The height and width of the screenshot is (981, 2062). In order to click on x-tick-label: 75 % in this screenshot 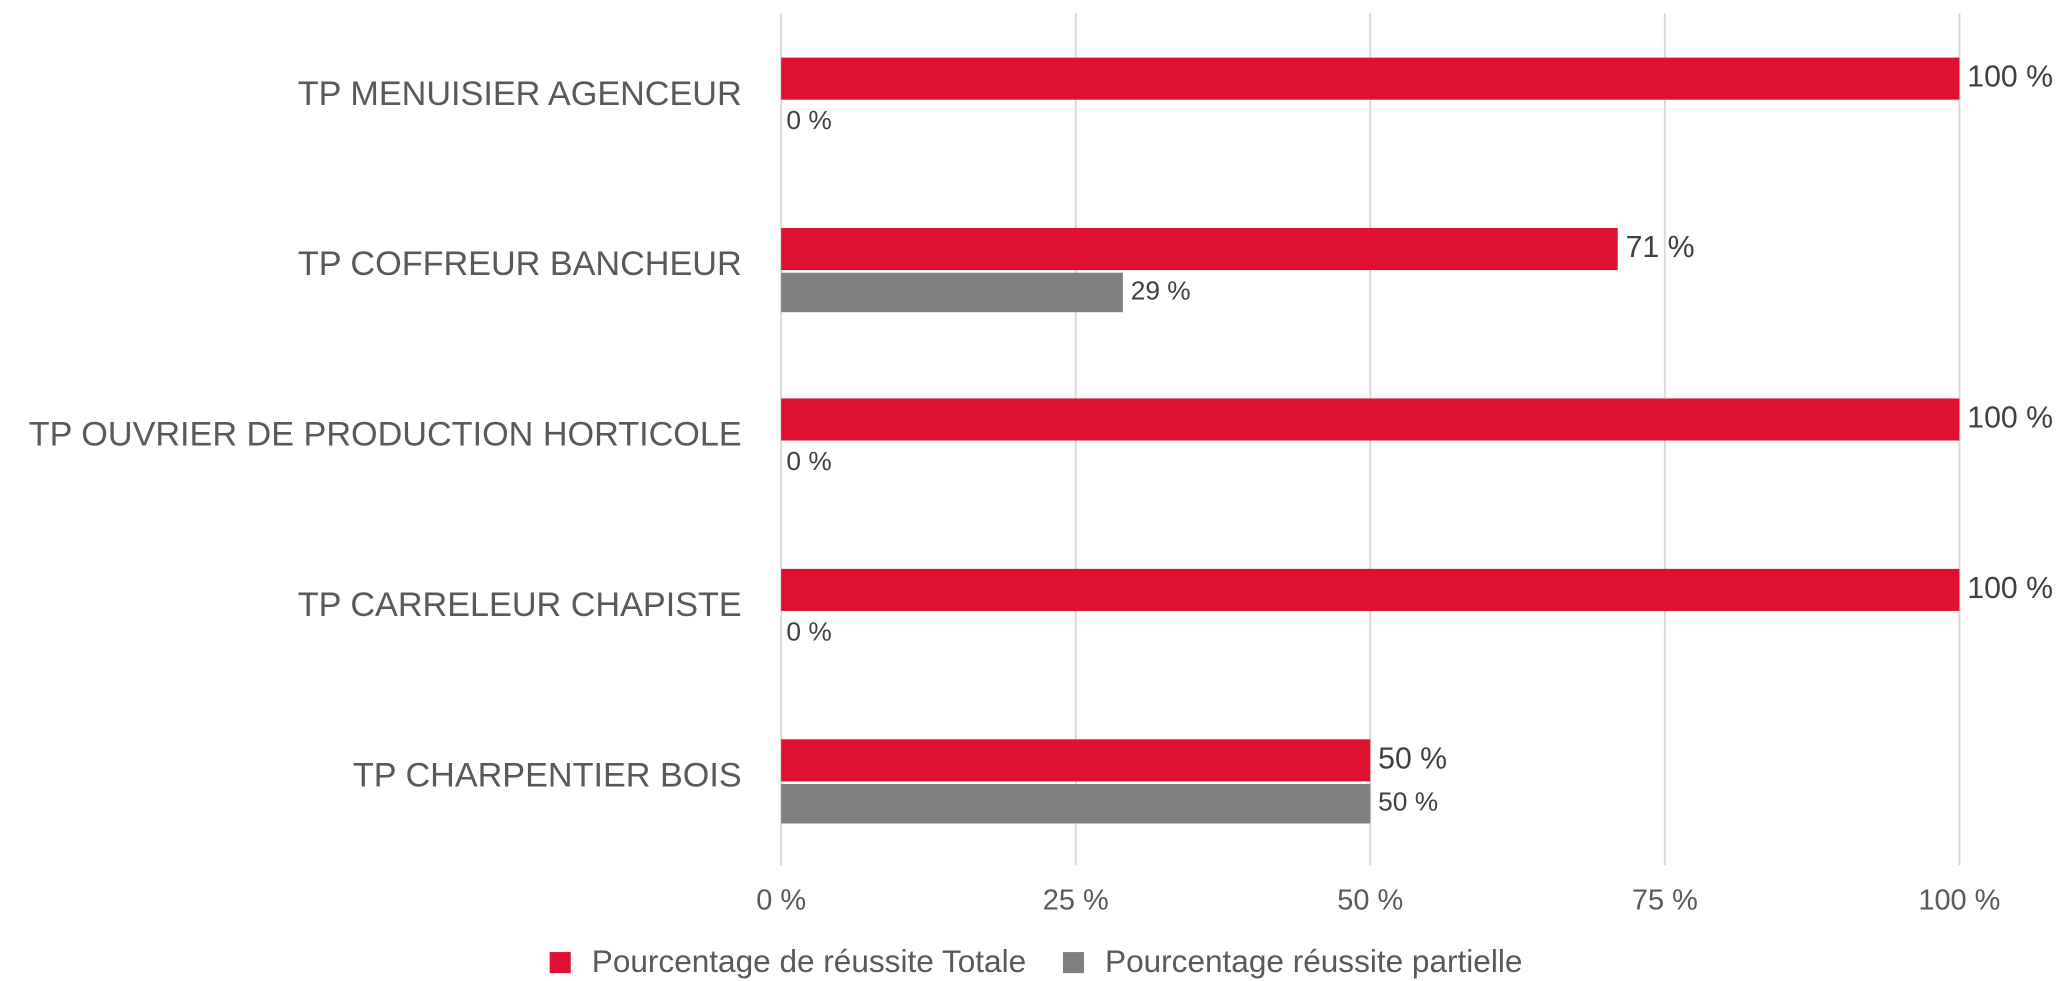, I will do `click(1665, 901)`.